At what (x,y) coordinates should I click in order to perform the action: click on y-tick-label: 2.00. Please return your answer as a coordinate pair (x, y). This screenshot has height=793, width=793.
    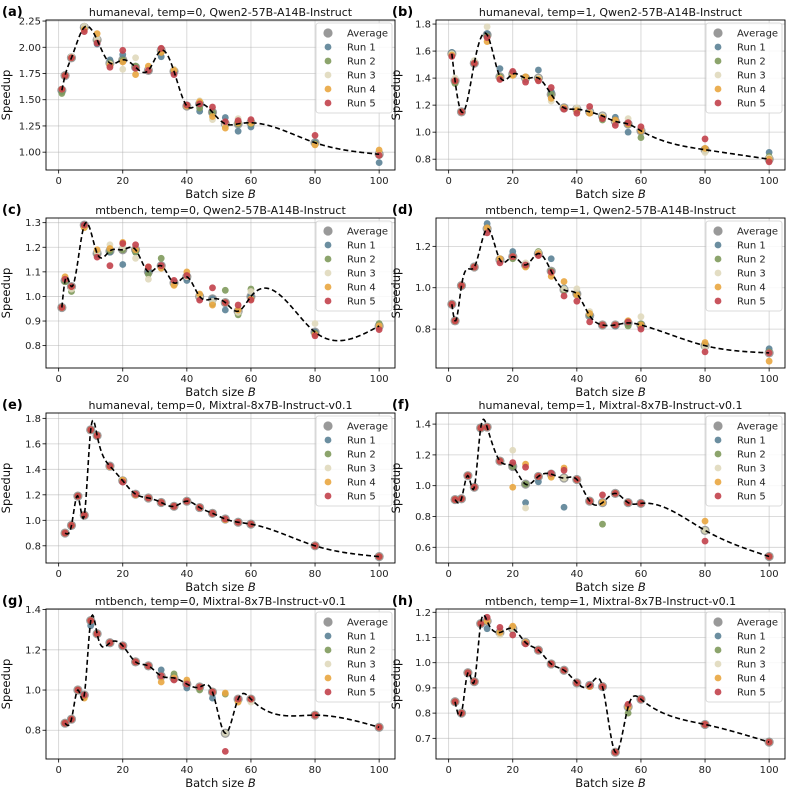
    Looking at the image, I should click on (30, 48).